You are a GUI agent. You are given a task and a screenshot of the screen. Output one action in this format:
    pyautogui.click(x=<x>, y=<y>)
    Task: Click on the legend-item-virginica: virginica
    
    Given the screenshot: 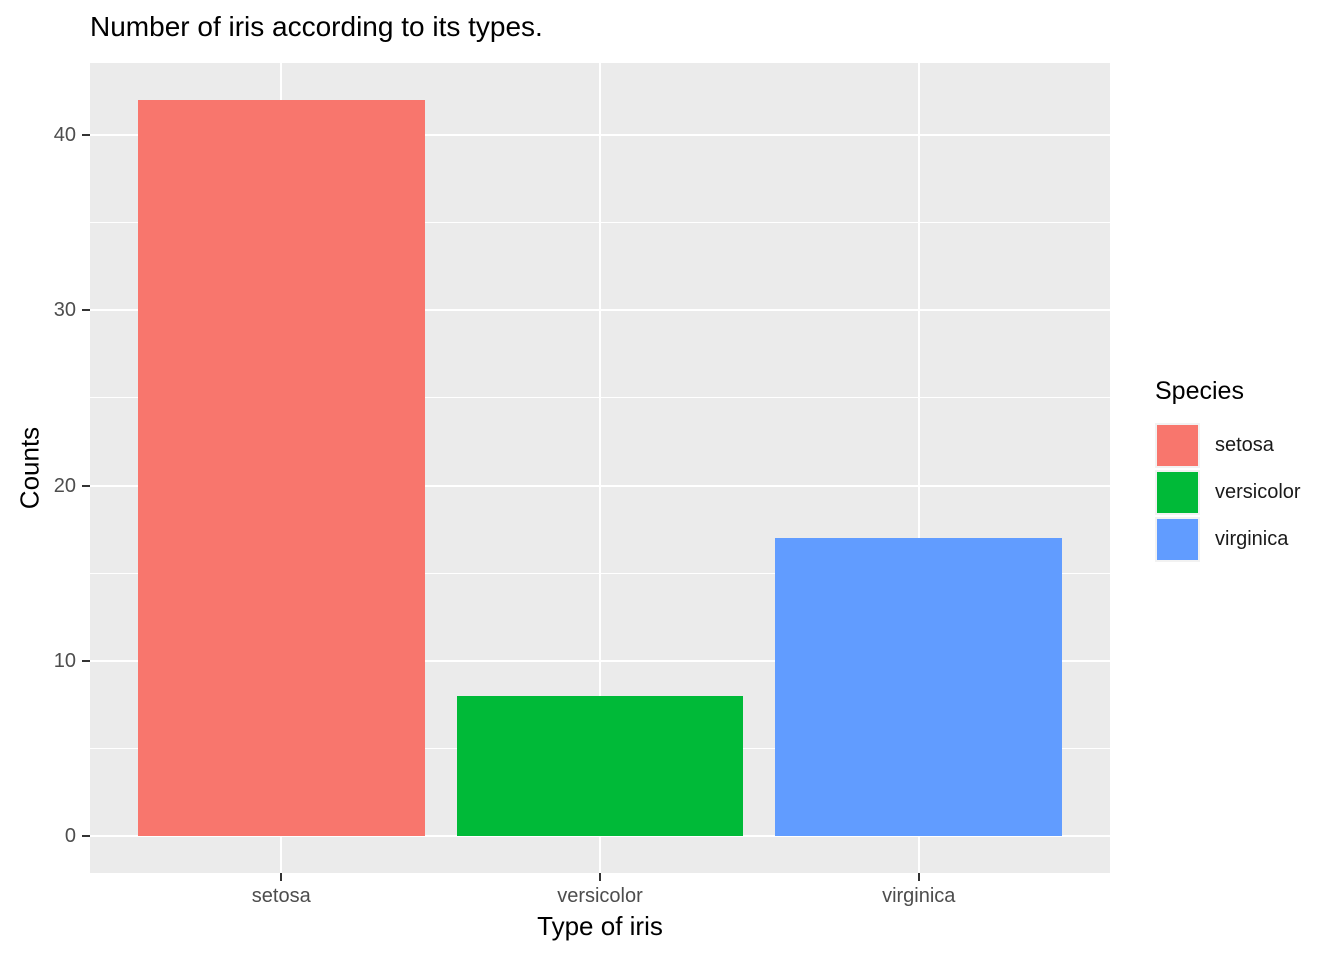 What is the action you would take?
    pyautogui.click(x=1228, y=539)
    